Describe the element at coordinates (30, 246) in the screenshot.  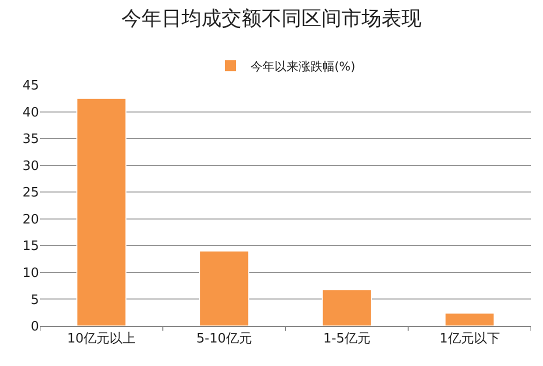
I see `y-tick-label: 15` at that location.